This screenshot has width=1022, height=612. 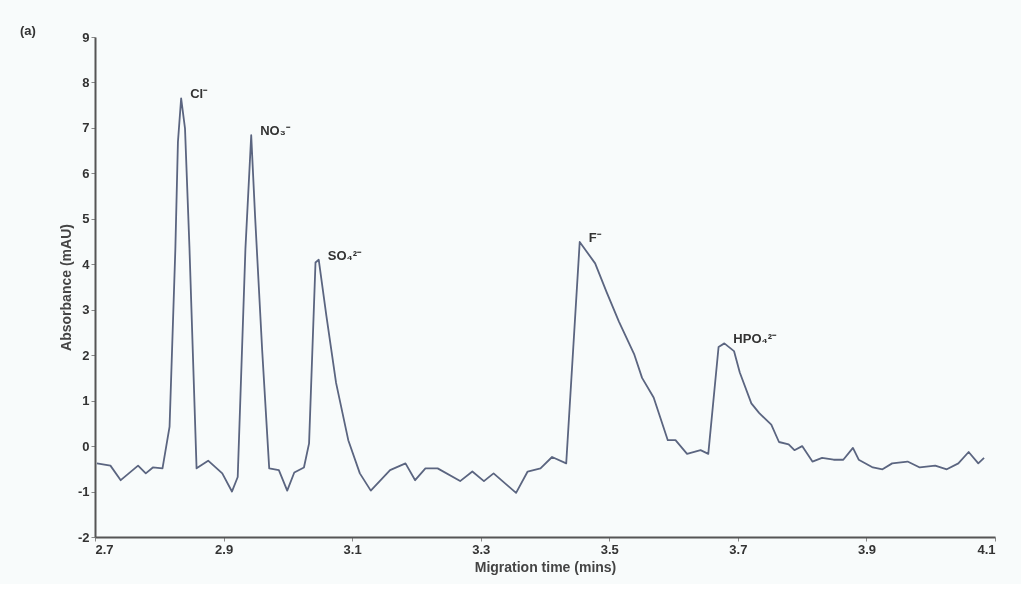 What do you see at coordinates (275, 131) in the screenshot?
I see `annotation: NO₃⁻` at bounding box center [275, 131].